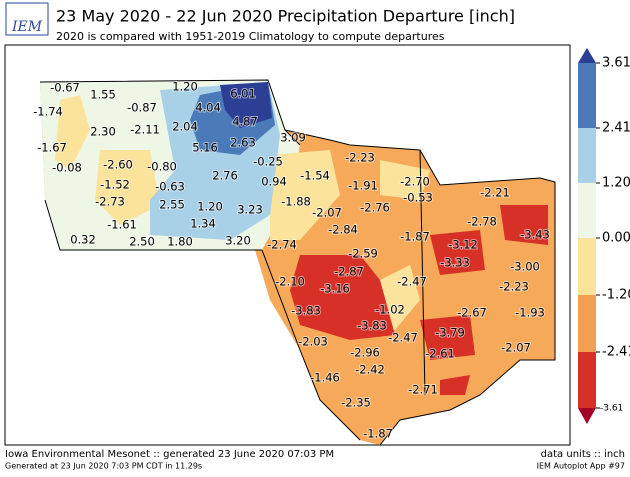  What do you see at coordinates (356, 403) in the screenshot?
I see `station-value: -2.35` at bounding box center [356, 403].